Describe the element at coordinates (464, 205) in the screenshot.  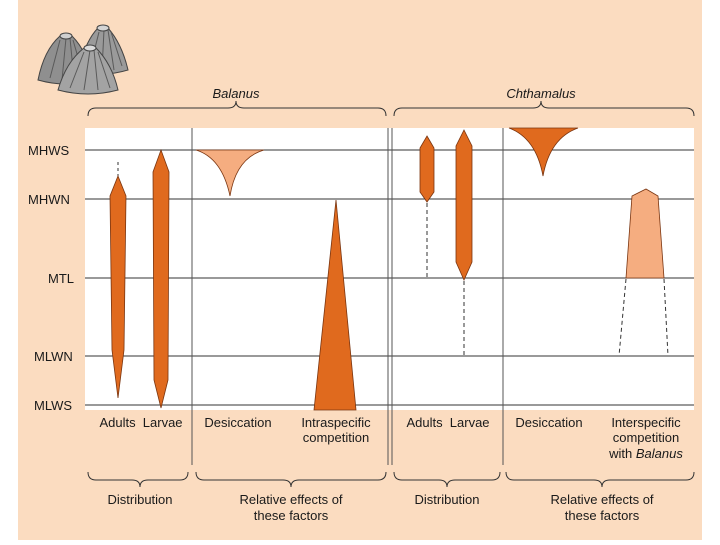
I see `chthamalus-larvae-bar` at that location.